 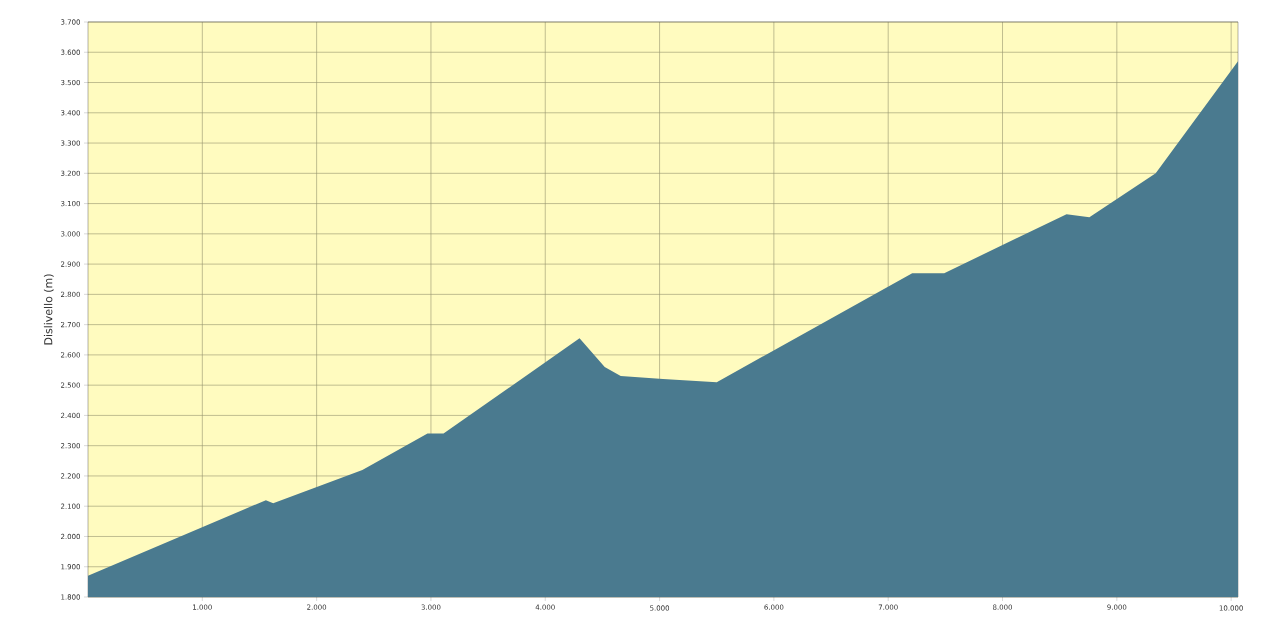 What do you see at coordinates (48, 309) in the screenshot?
I see `y-axis-title: Dislivello (m)` at bounding box center [48, 309].